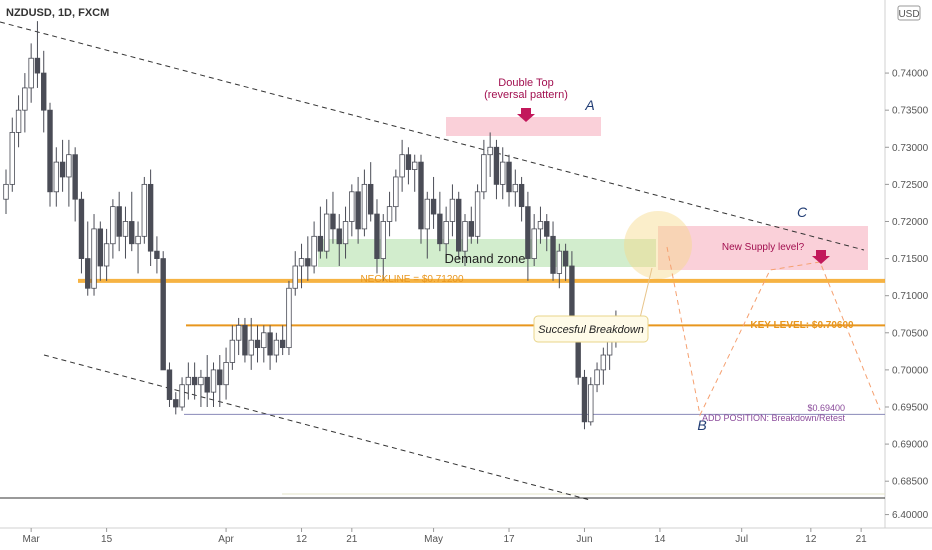 The image size is (932, 550). Describe the element at coordinates (909, 13) in the screenshot. I see `currency-badge` at that location.